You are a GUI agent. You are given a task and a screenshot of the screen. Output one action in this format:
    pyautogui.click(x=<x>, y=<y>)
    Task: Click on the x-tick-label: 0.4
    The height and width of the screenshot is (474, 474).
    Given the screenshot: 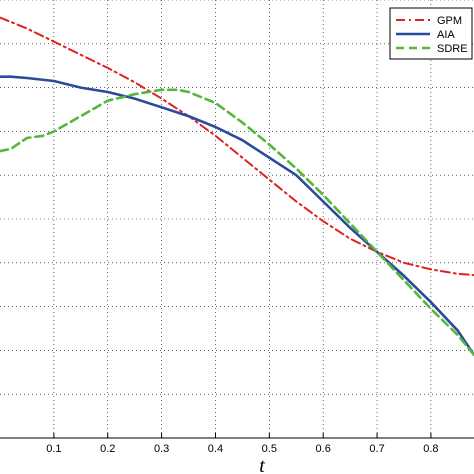 What is the action you would take?
    pyautogui.click(x=215, y=449)
    